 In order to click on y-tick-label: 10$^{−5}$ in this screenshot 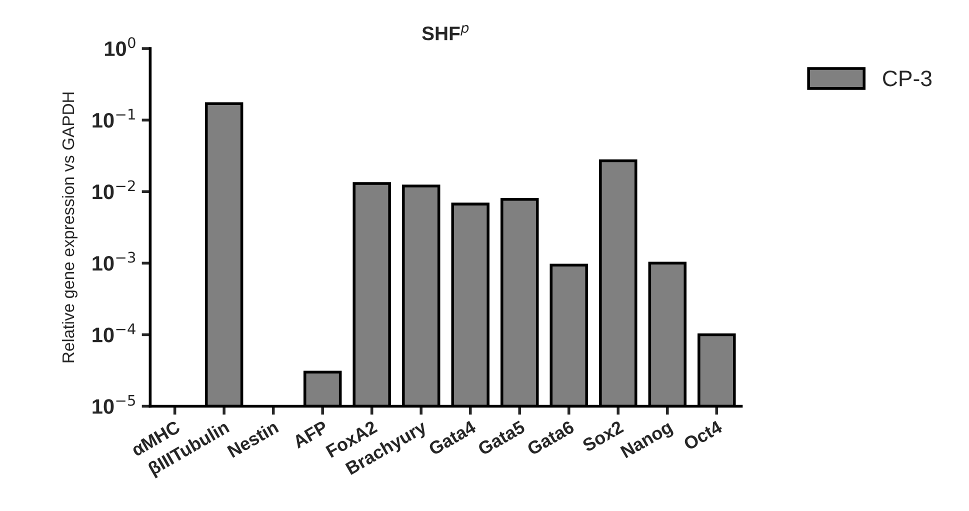, I will do `click(113, 404)`.